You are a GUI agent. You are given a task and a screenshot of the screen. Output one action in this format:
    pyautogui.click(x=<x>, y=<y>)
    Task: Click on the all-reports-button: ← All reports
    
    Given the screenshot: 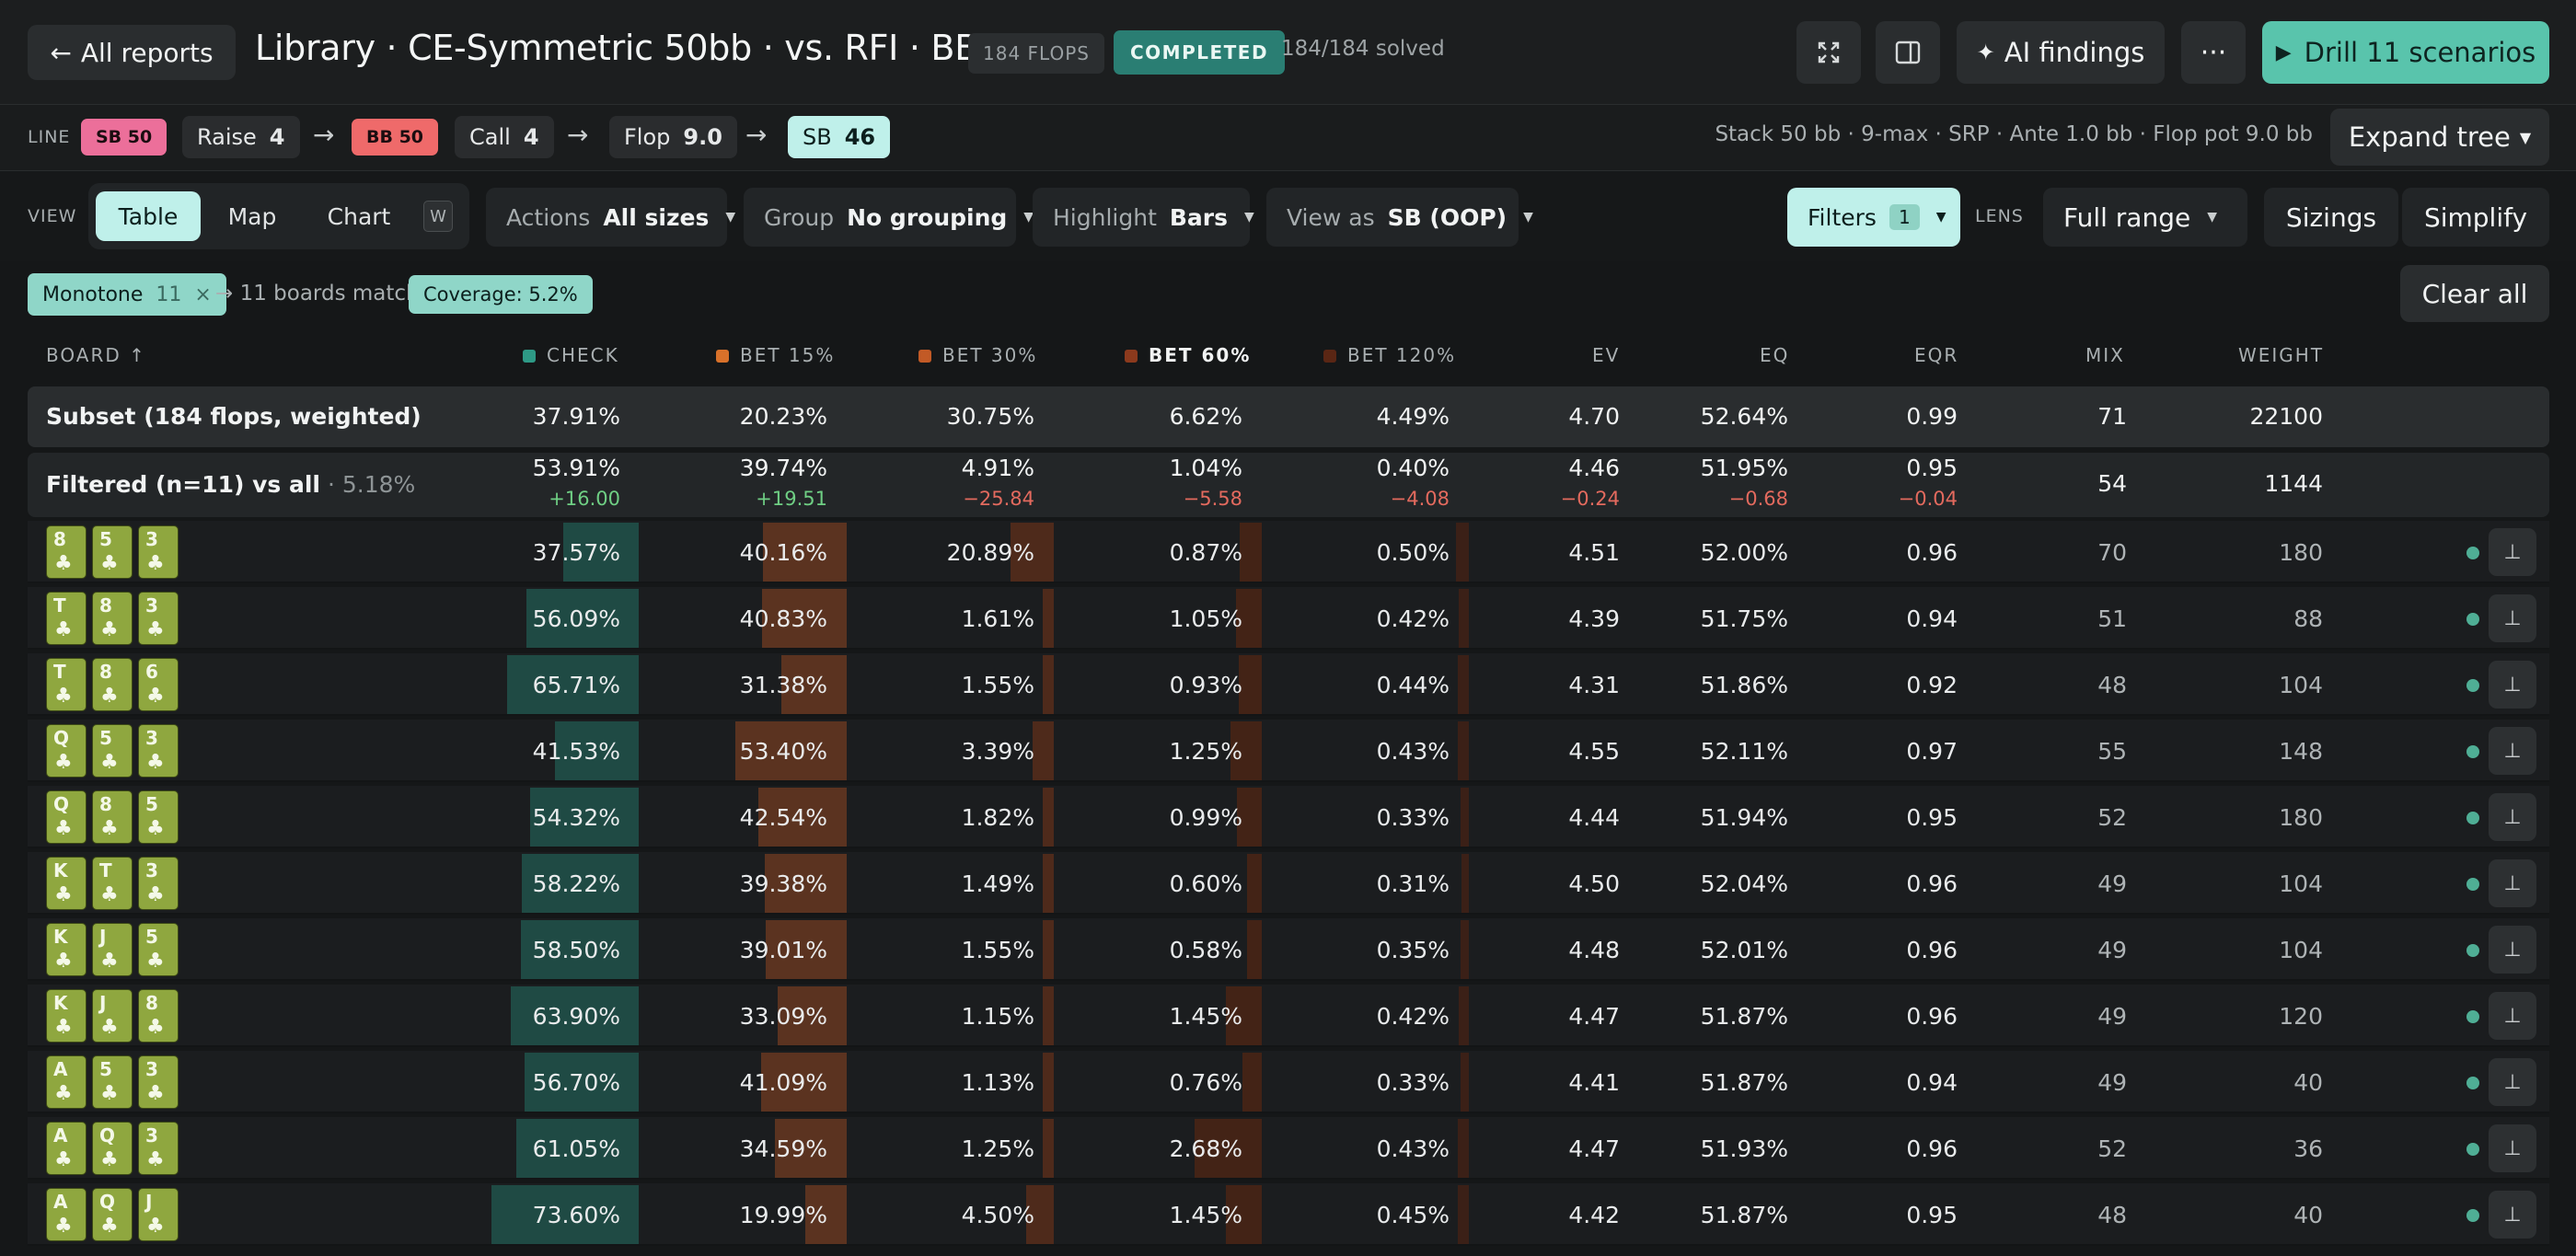 What is the action you would take?
    pyautogui.click(x=132, y=52)
    